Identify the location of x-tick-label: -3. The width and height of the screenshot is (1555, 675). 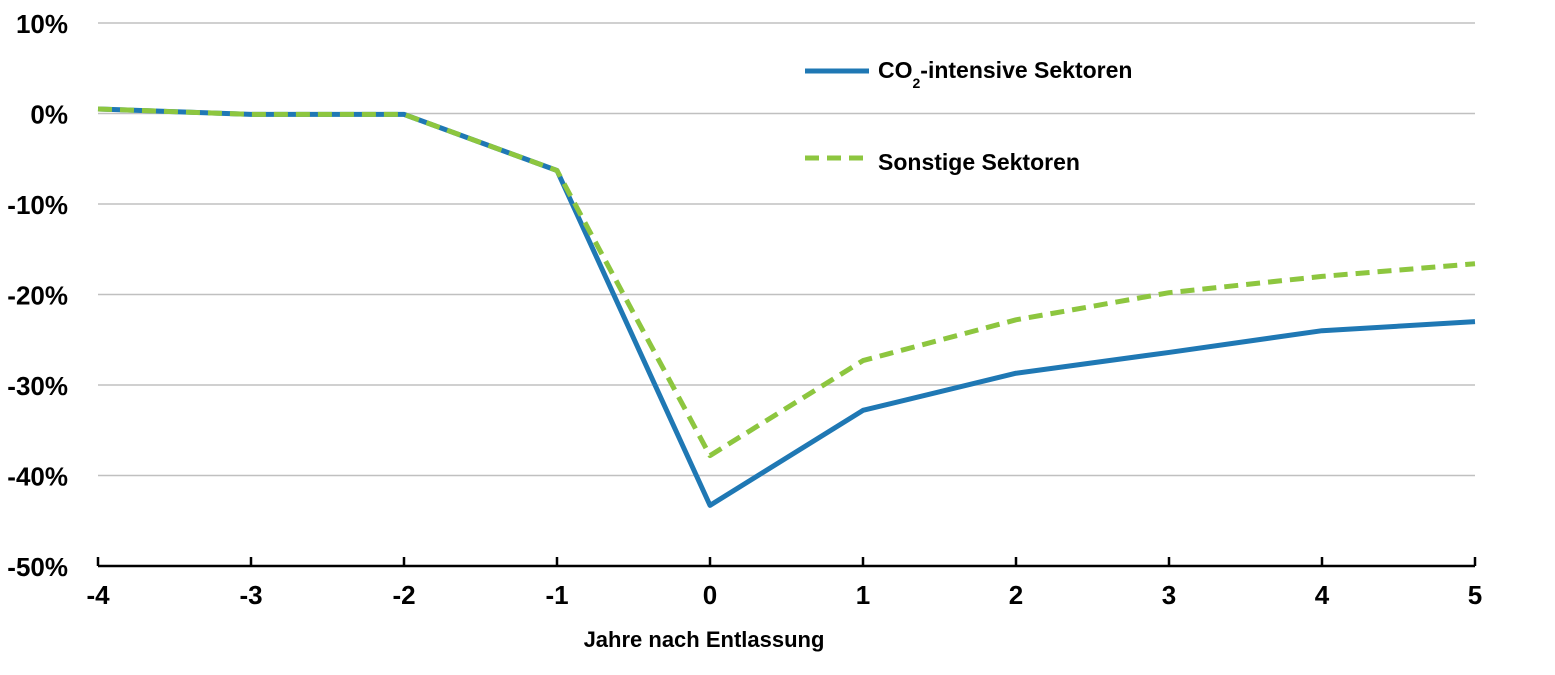
(250, 595).